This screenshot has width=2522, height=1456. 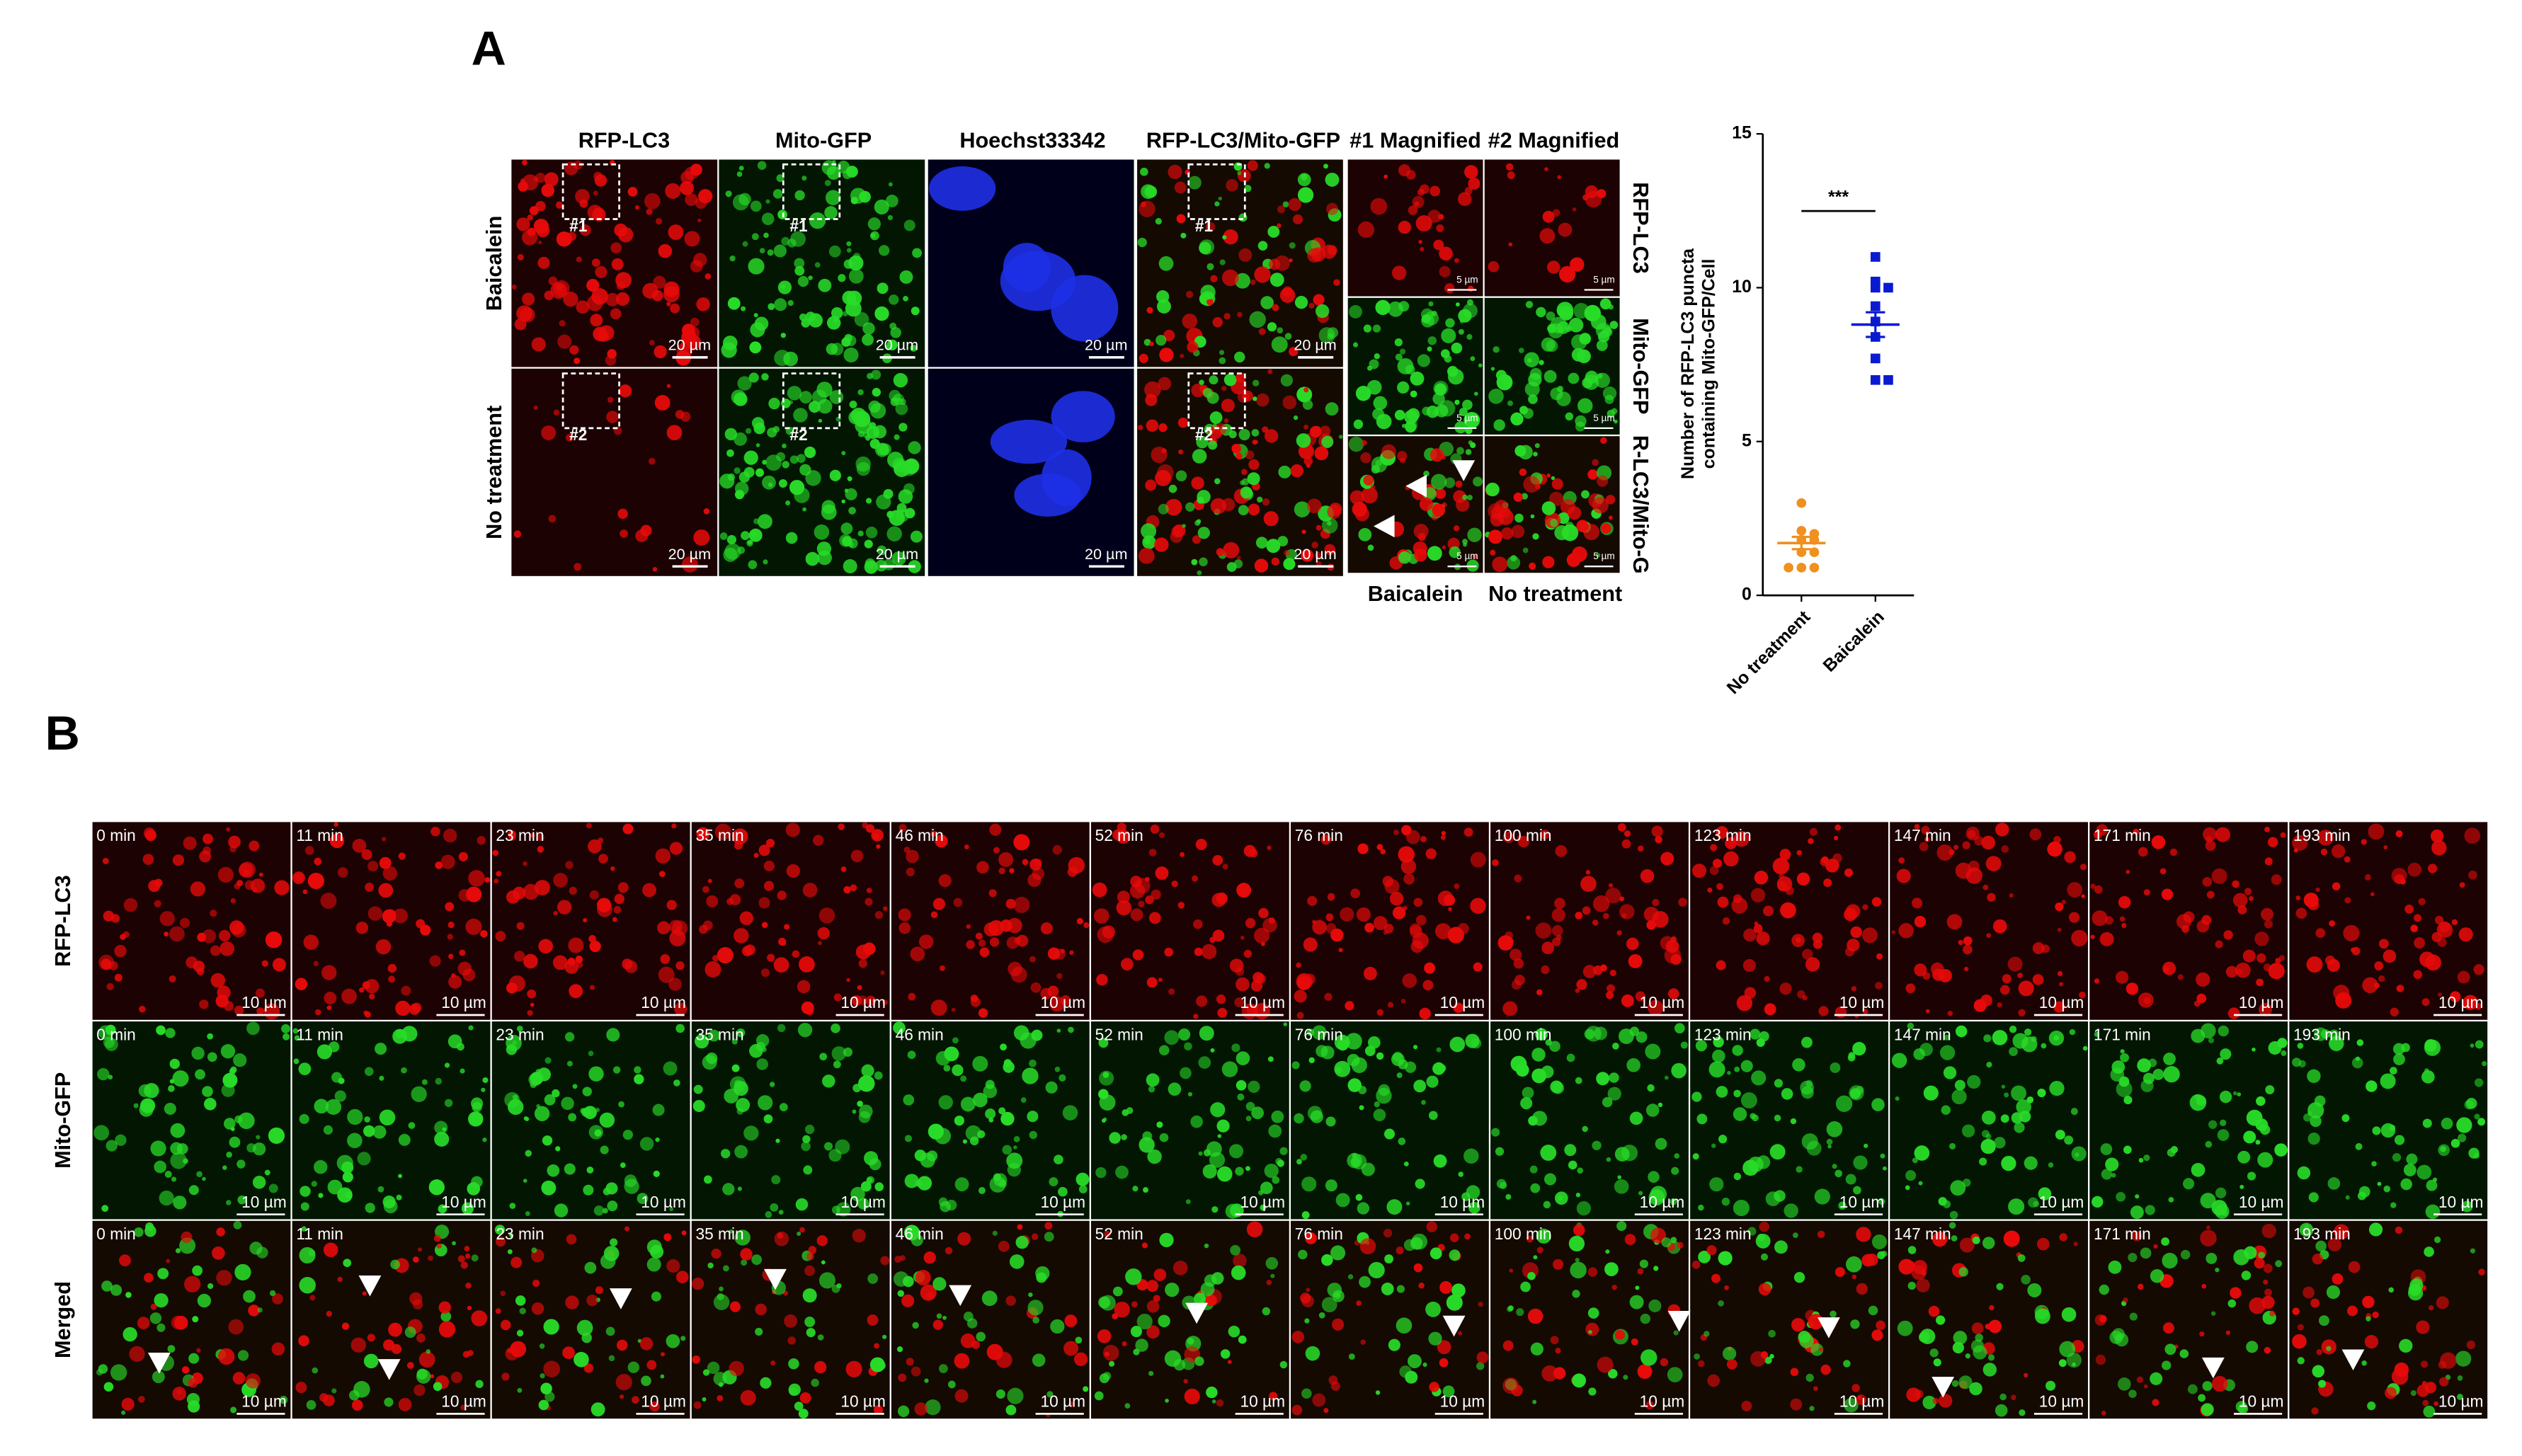 What do you see at coordinates (1467, 556) in the screenshot?
I see `scale-bar-label: 5 µm` at bounding box center [1467, 556].